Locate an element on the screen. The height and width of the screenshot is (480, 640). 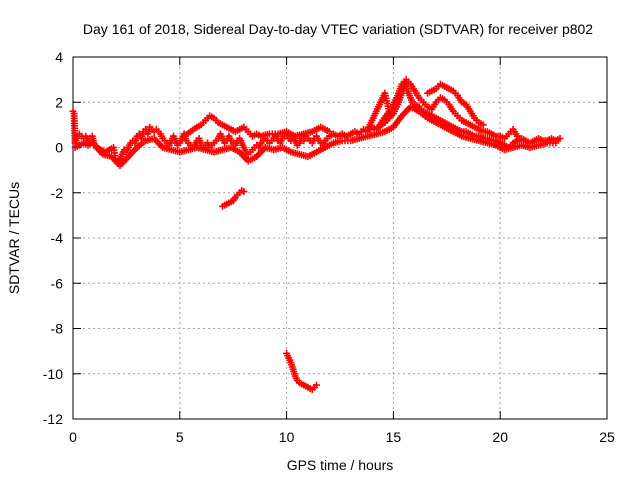
y-tick-label: -12 is located at coordinates (53, 419).